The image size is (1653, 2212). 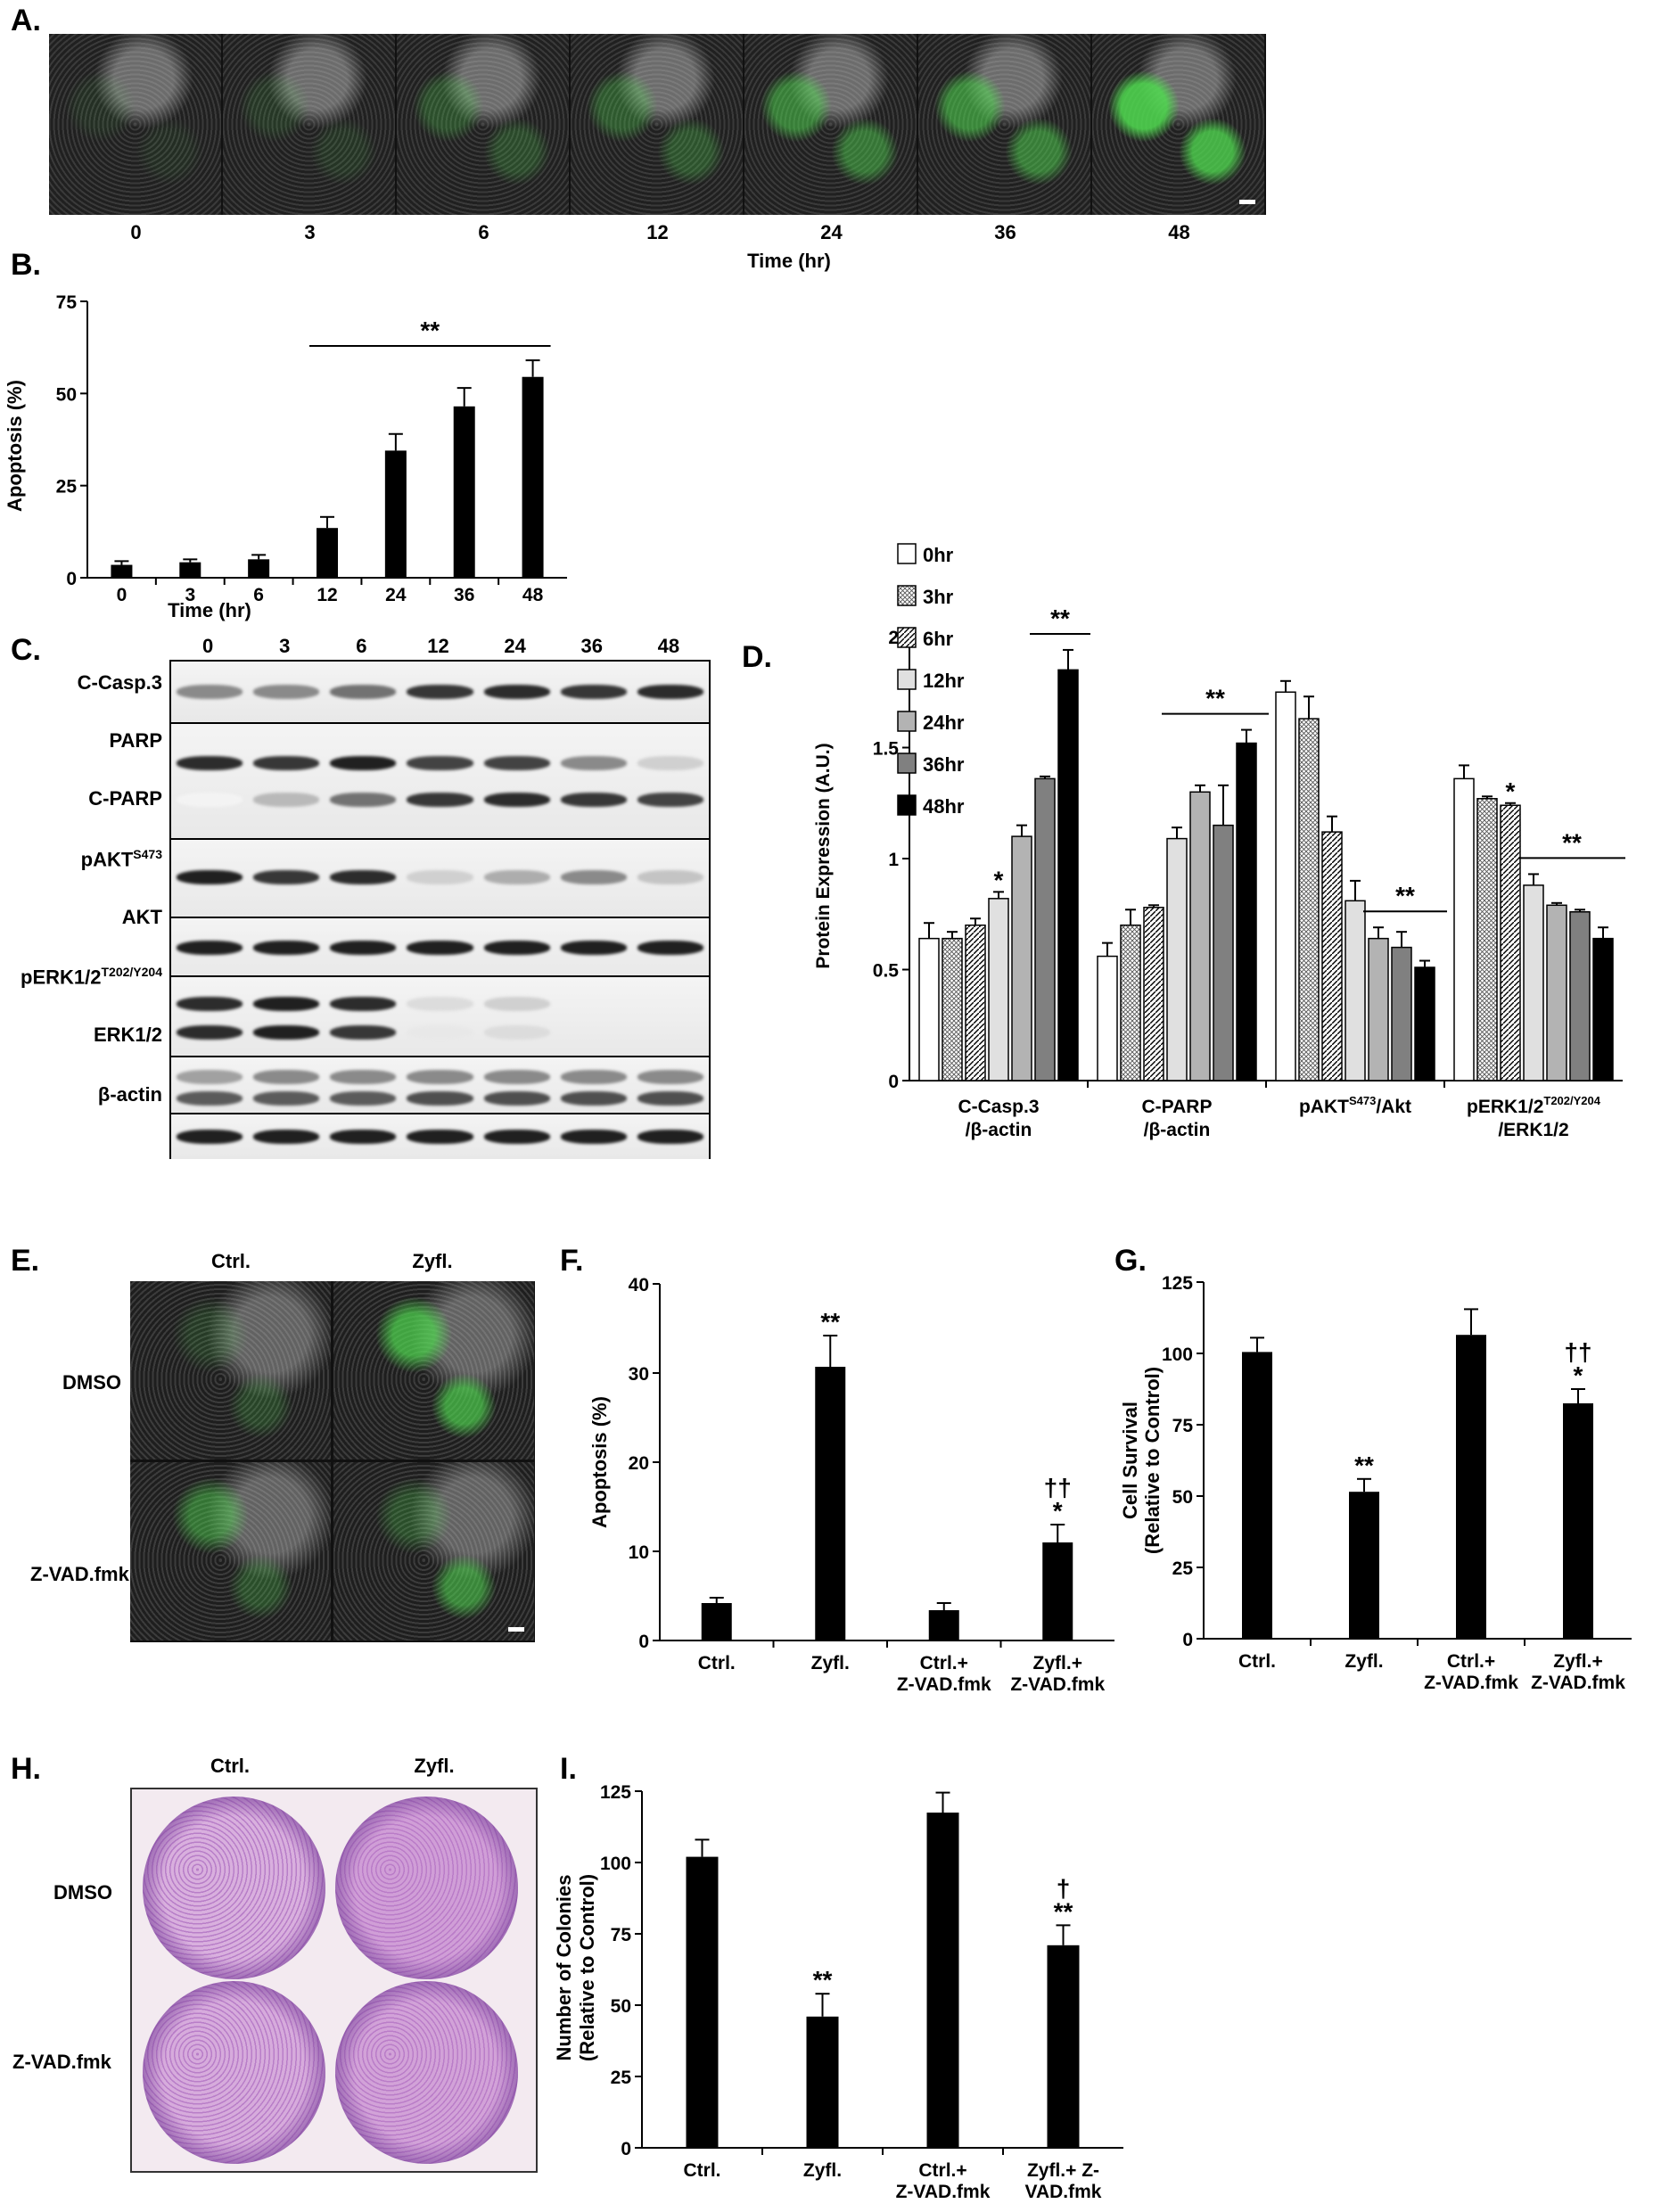 I want to click on panel-d-label: D., so click(x=757, y=657).